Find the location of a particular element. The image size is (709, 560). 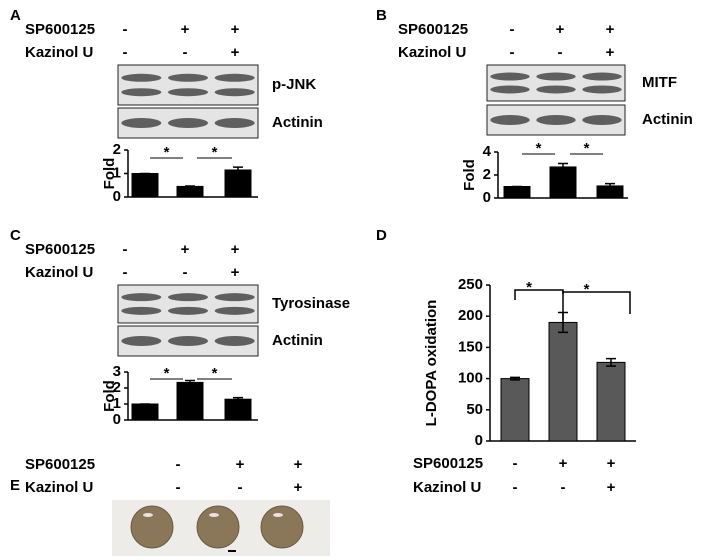

y-tick-label: 250 is located at coordinates (470, 284).